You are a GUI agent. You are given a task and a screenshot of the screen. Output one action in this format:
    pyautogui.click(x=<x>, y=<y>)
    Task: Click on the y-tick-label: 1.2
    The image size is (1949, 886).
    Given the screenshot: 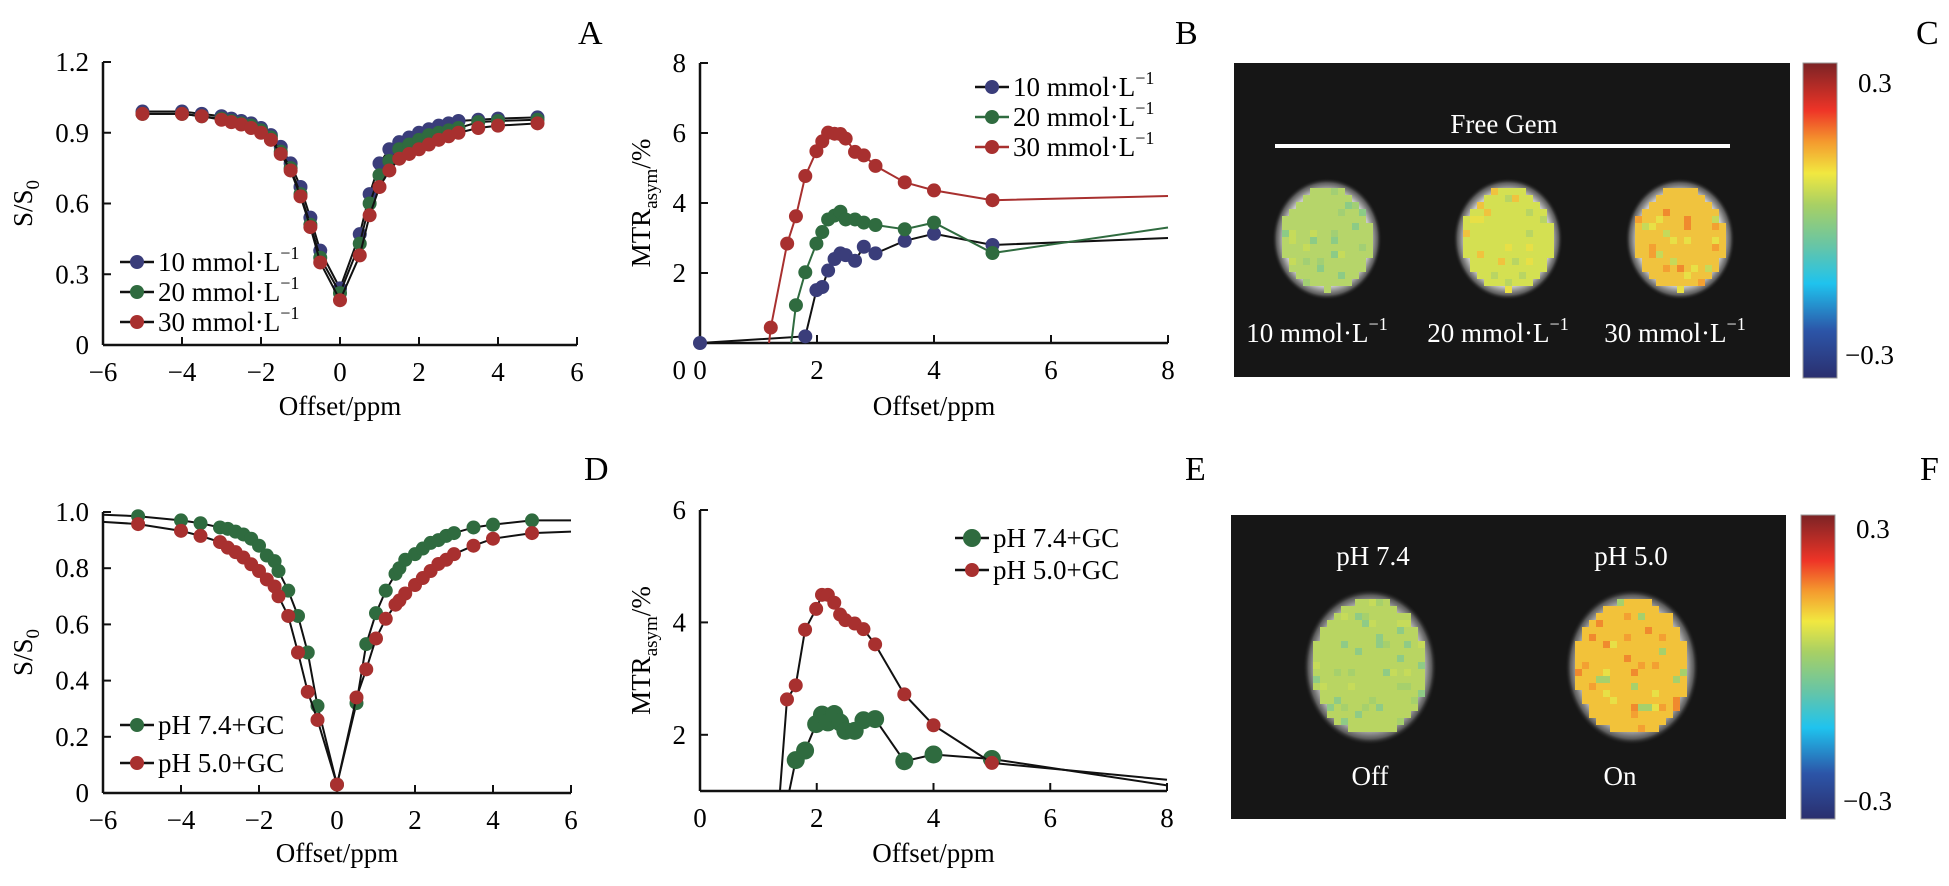 What is the action you would take?
    pyautogui.click(x=72, y=62)
    